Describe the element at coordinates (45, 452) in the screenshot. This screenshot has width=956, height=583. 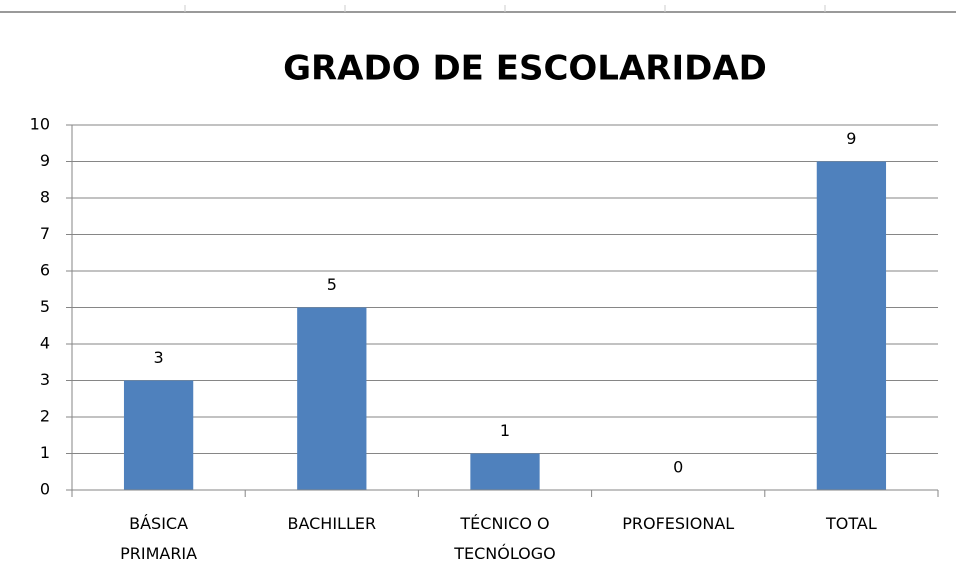
I see `y-tick-label: 1` at that location.